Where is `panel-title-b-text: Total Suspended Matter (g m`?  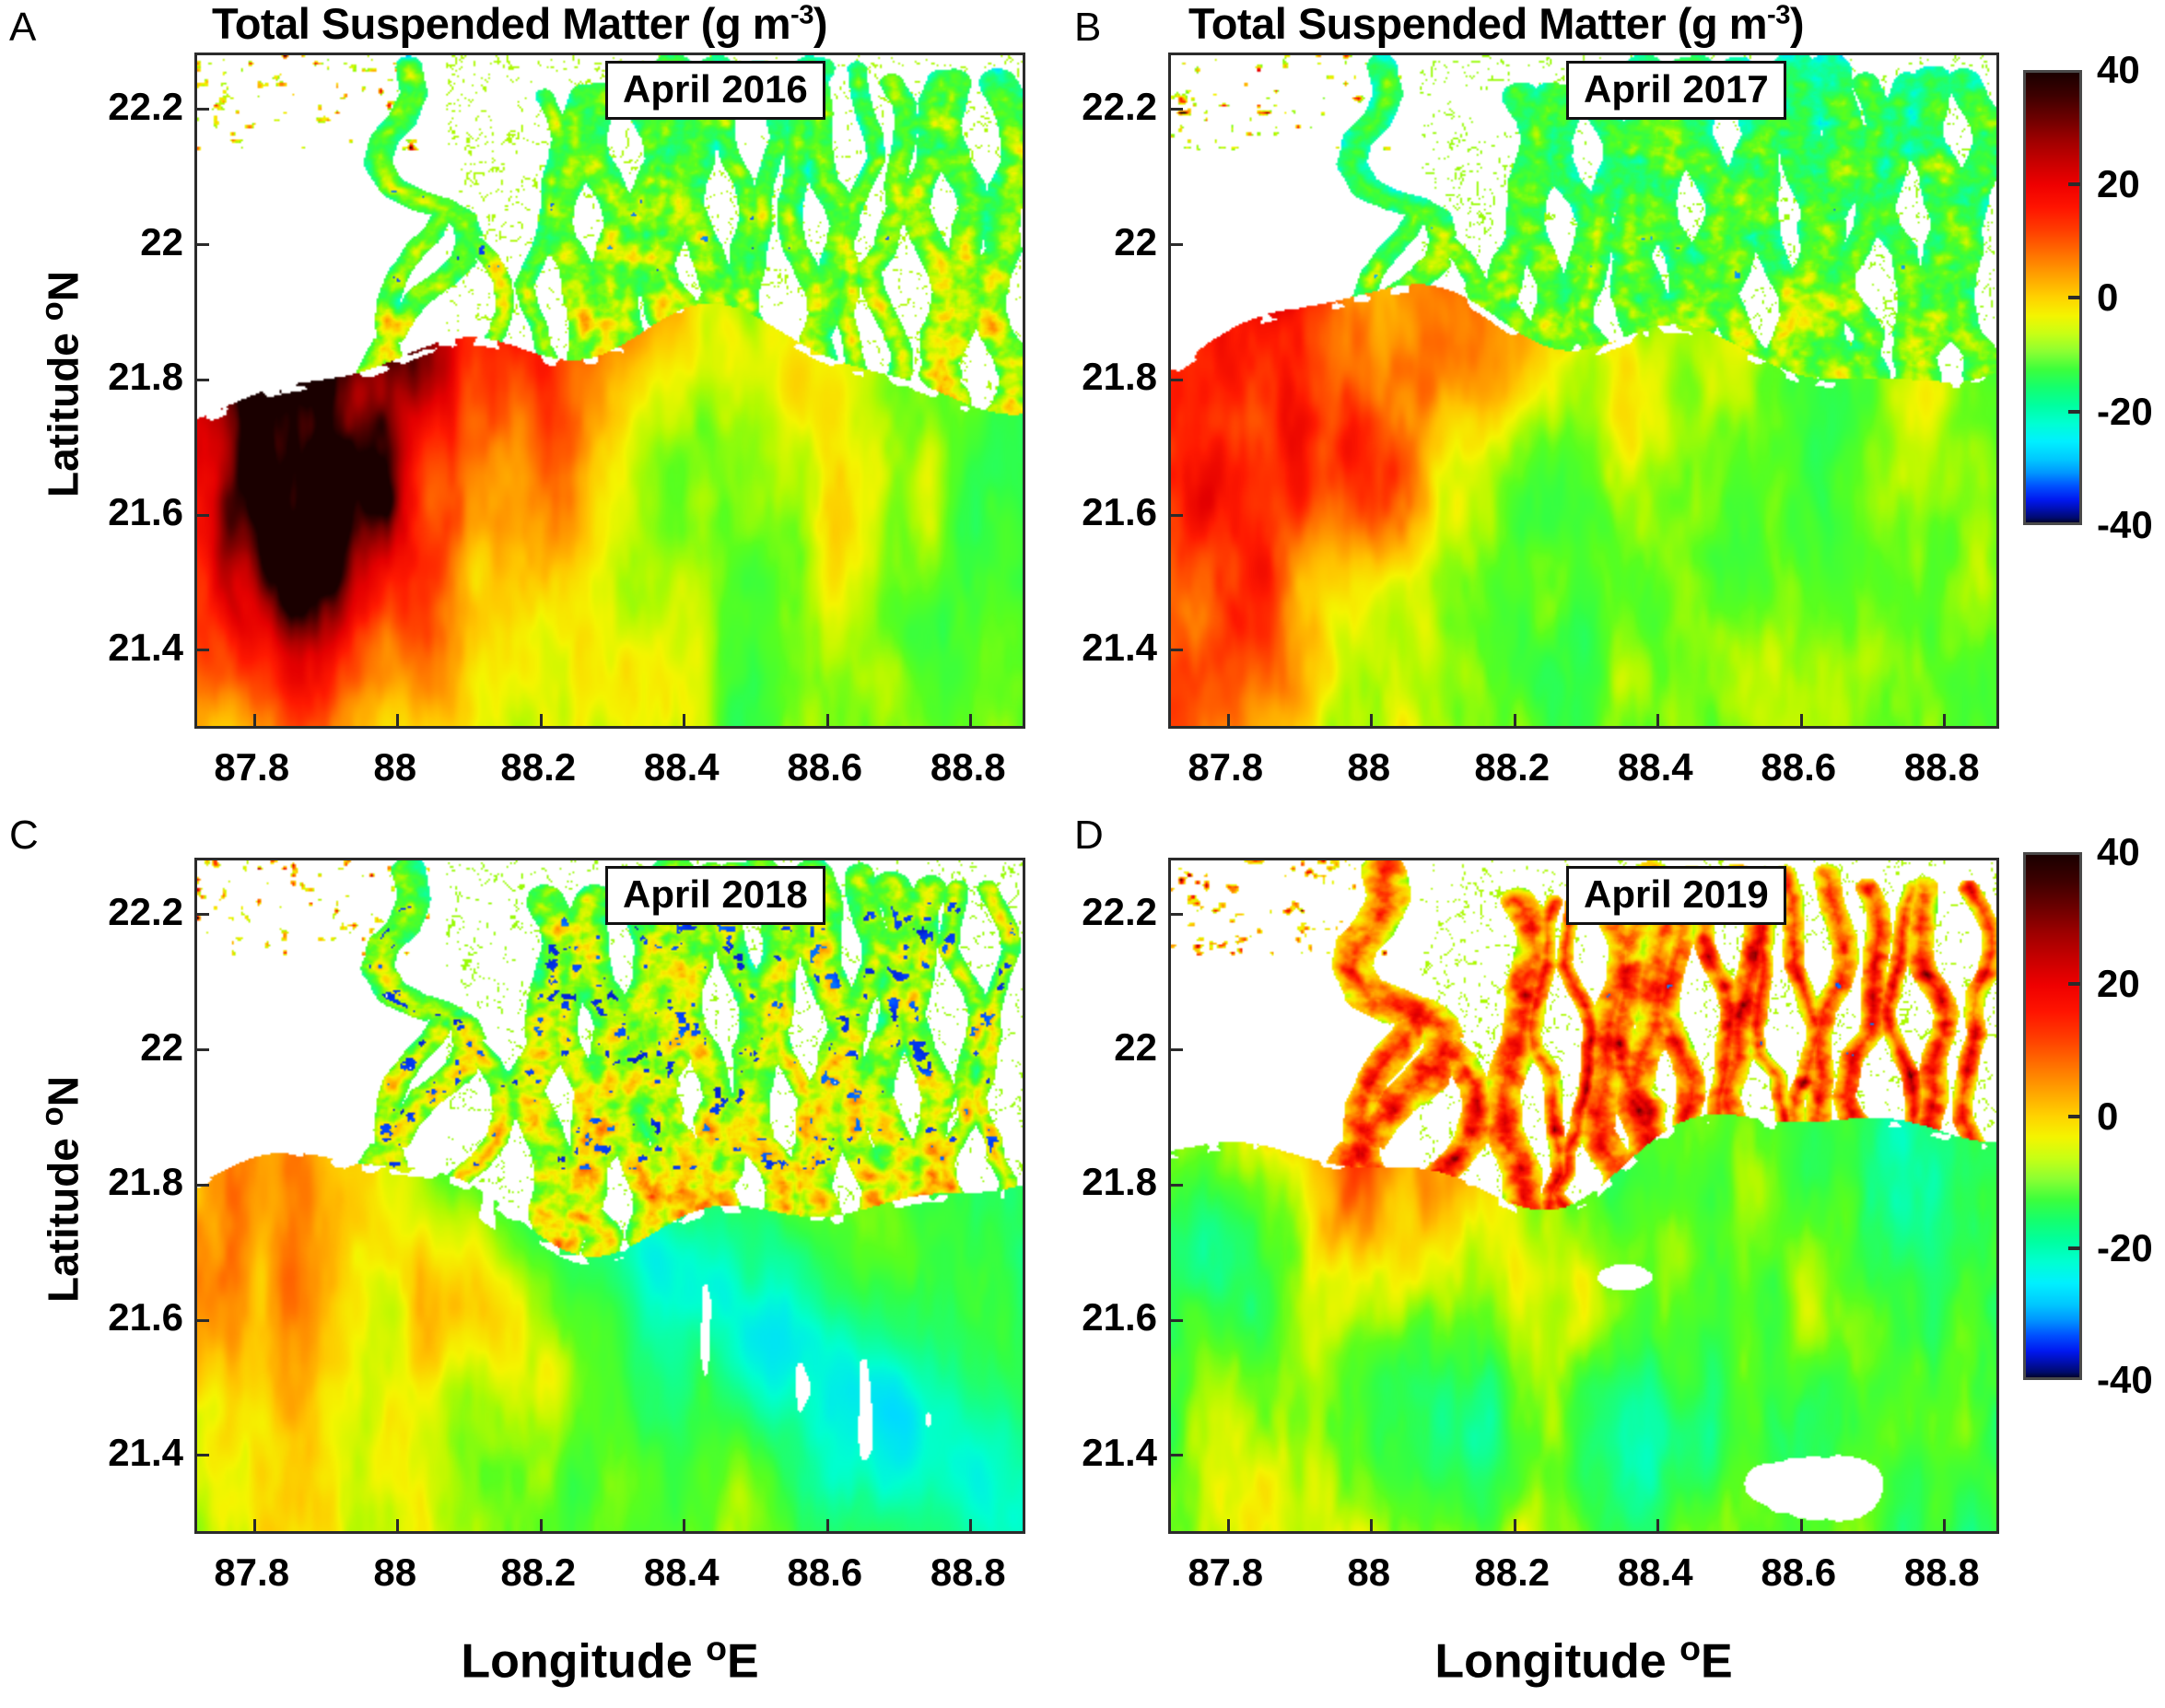 panel-title-b-text: Total Suspended Matter (g m is located at coordinates (1478, 24).